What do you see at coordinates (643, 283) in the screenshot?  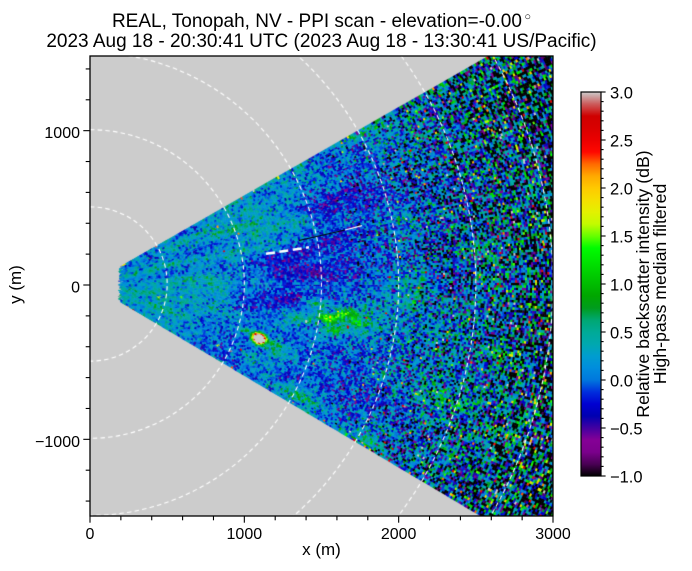 I see `svg-text:Relative backscatter intensity: Relative backscatter intensity (dB)` at bounding box center [643, 283].